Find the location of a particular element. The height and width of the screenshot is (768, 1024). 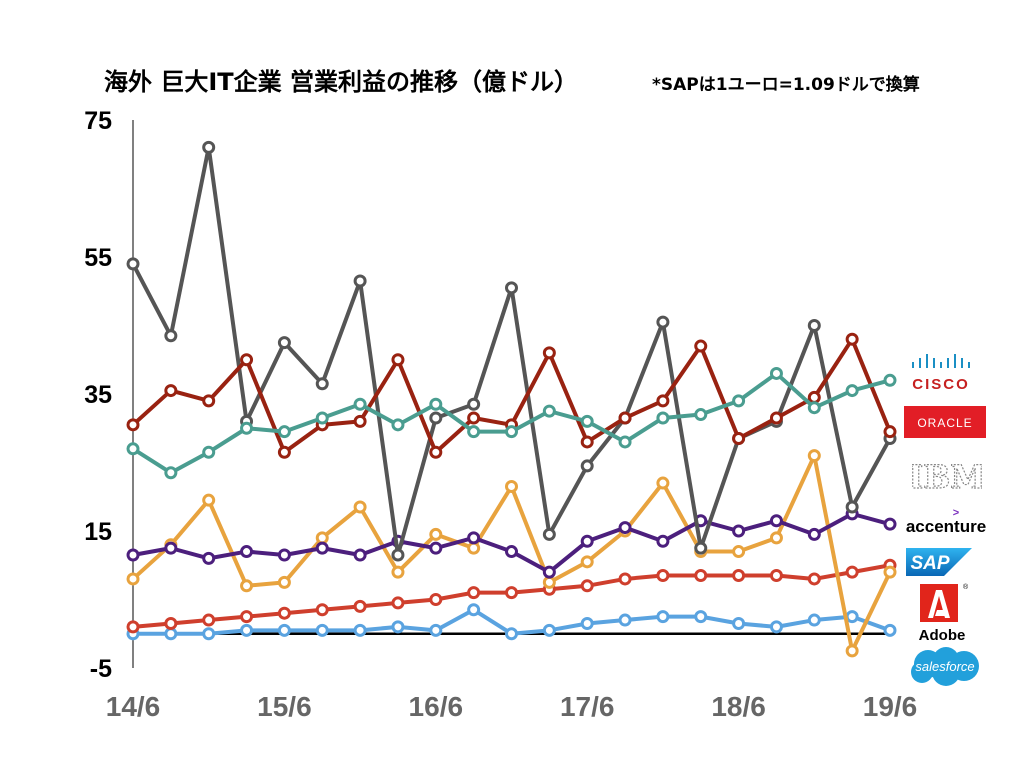

sap-logo: SAP is located at coordinates (939, 562).